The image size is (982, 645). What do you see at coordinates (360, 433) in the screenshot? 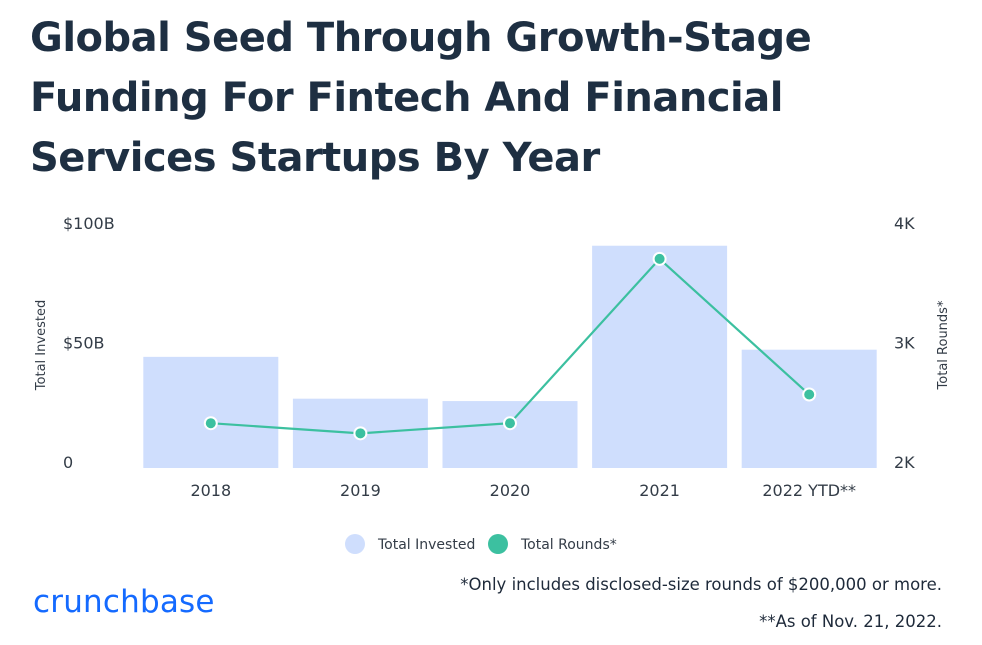
I see `point-total-rounds-2019` at bounding box center [360, 433].